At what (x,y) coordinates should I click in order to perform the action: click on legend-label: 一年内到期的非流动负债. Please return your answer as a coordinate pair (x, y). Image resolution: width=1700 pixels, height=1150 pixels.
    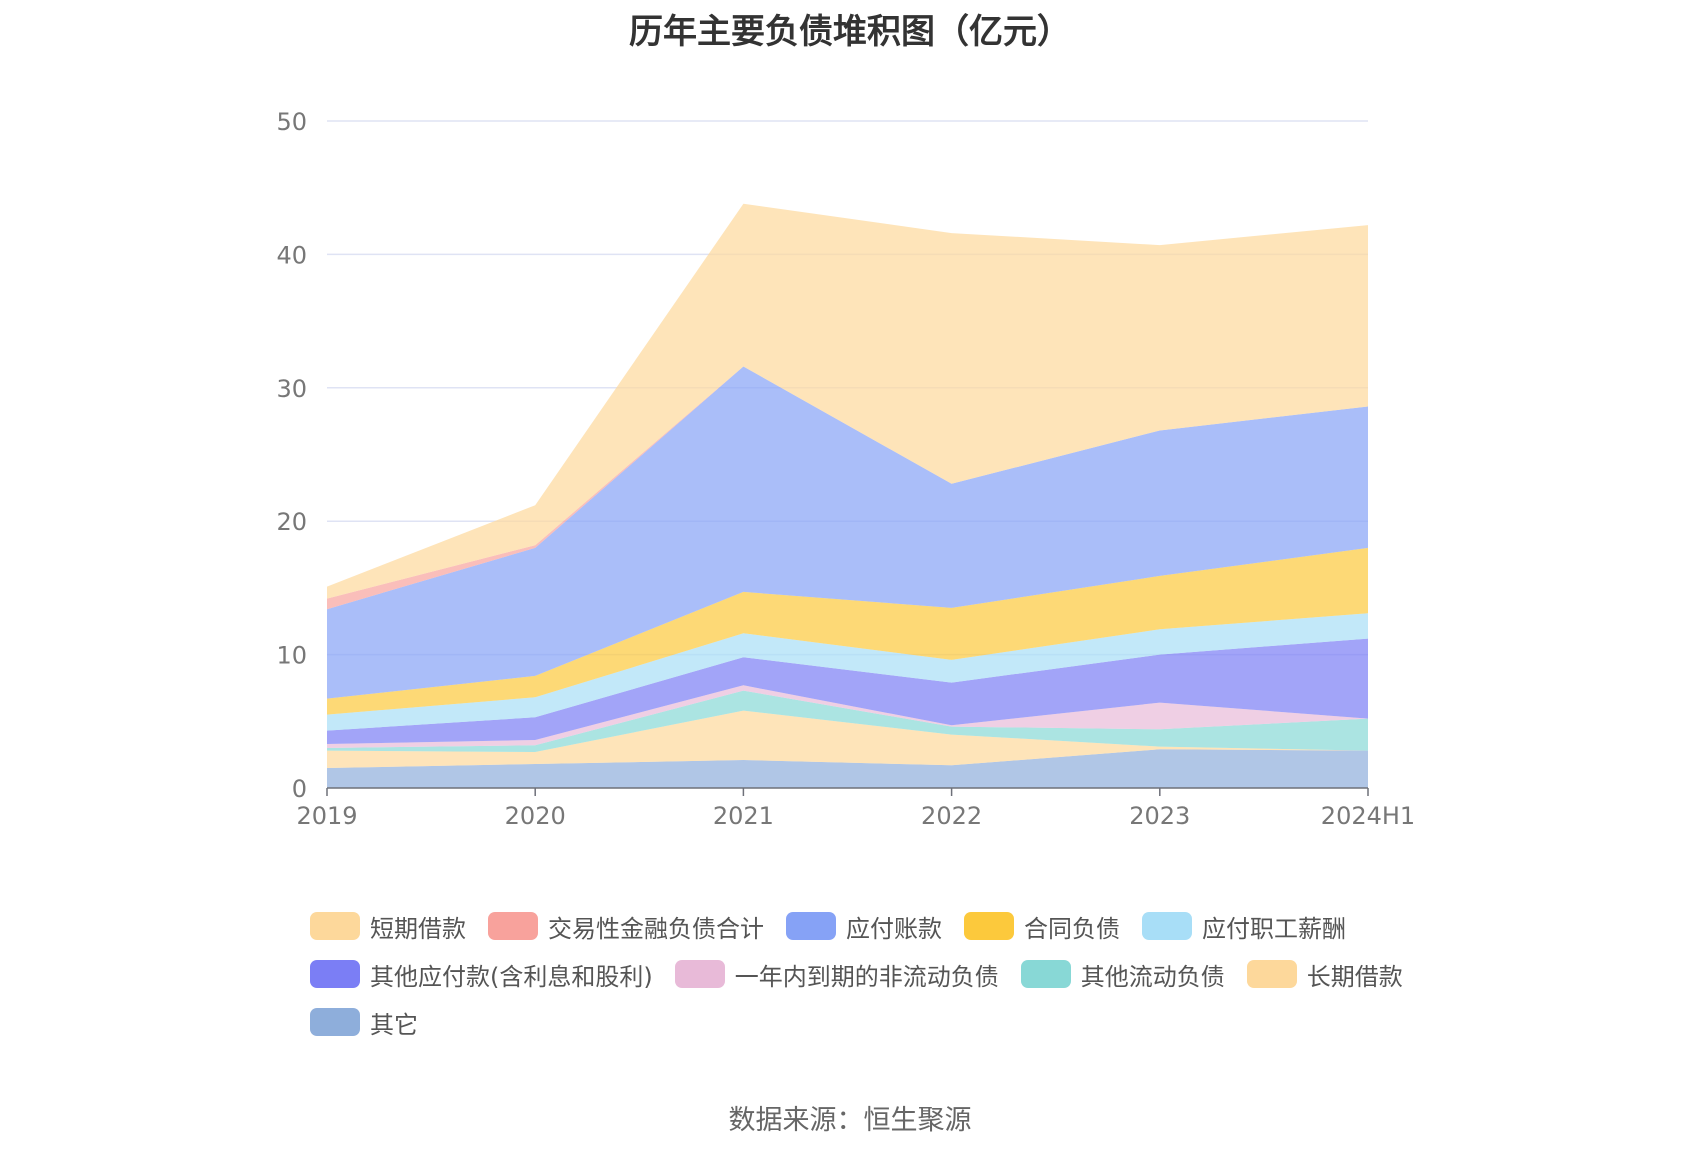
    Looking at the image, I should click on (866, 976).